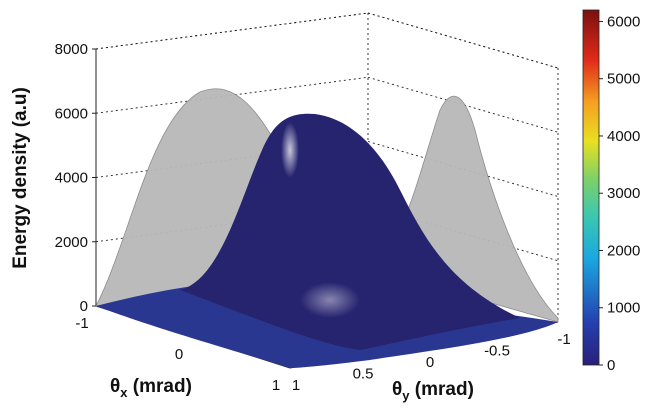 The image size is (647, 413). I want to click on x-tick-label: -1, so click(81, 323).